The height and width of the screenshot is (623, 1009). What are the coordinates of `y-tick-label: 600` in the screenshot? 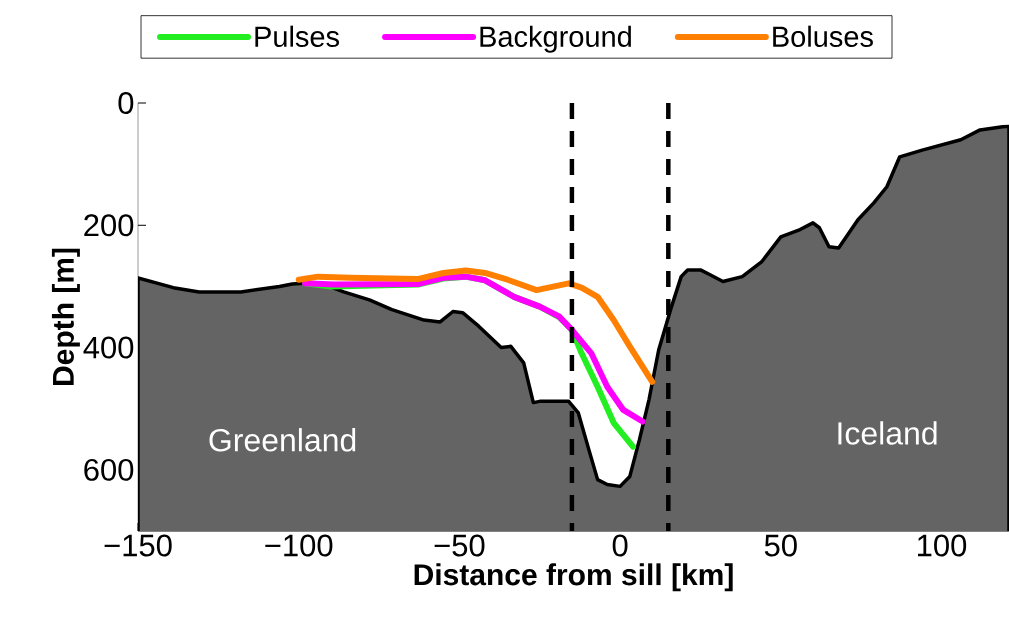 It's located at (109, 469).